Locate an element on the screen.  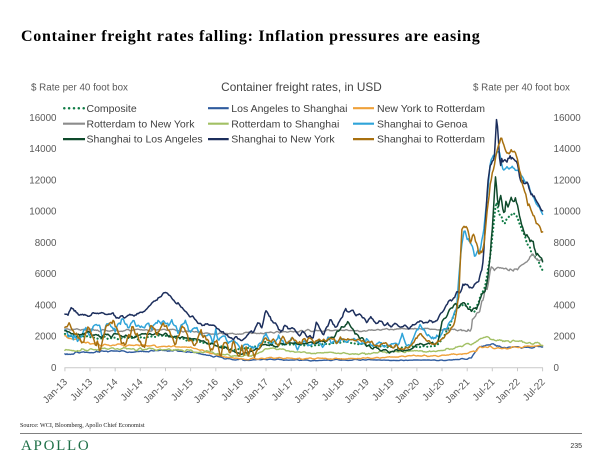
svg-text: Jul-17 is located at coordinates (283, 390).